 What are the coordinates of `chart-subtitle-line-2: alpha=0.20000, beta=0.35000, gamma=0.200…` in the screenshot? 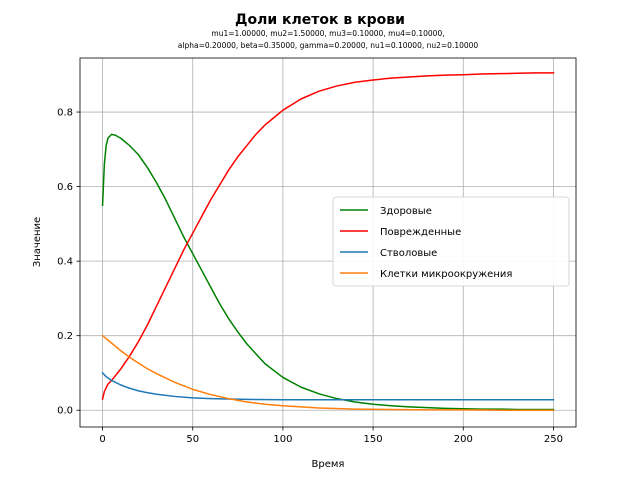 It's located at (328, 45).